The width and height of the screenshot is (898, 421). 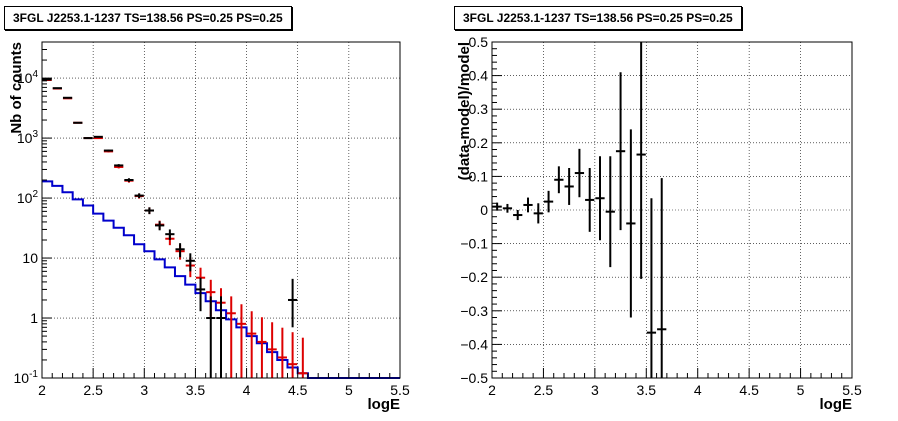 What do you see at coordinates (647, 390) in the screenshot?
I see `residuals-x-tick-label: 3.5` at bounding box center [647, 390].